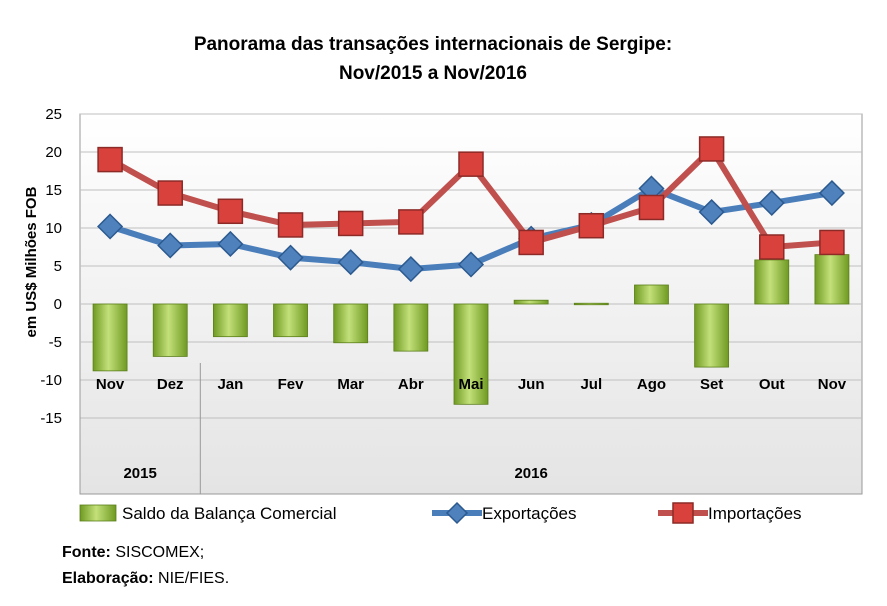  Describe the element at coordinates (58, 304) in the screenshot. I see `y-tick-label: 0` at that location.